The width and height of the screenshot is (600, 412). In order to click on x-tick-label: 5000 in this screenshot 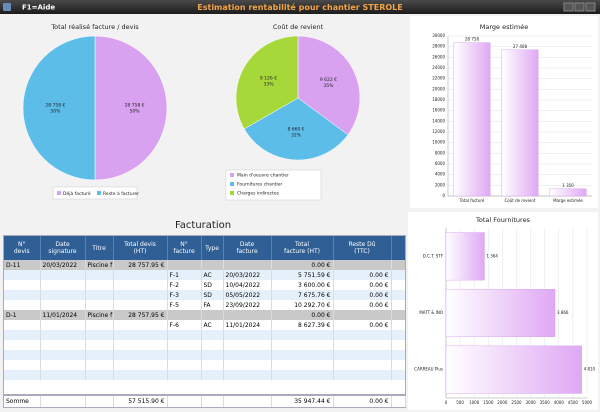, I will do `click(587, 402)`.